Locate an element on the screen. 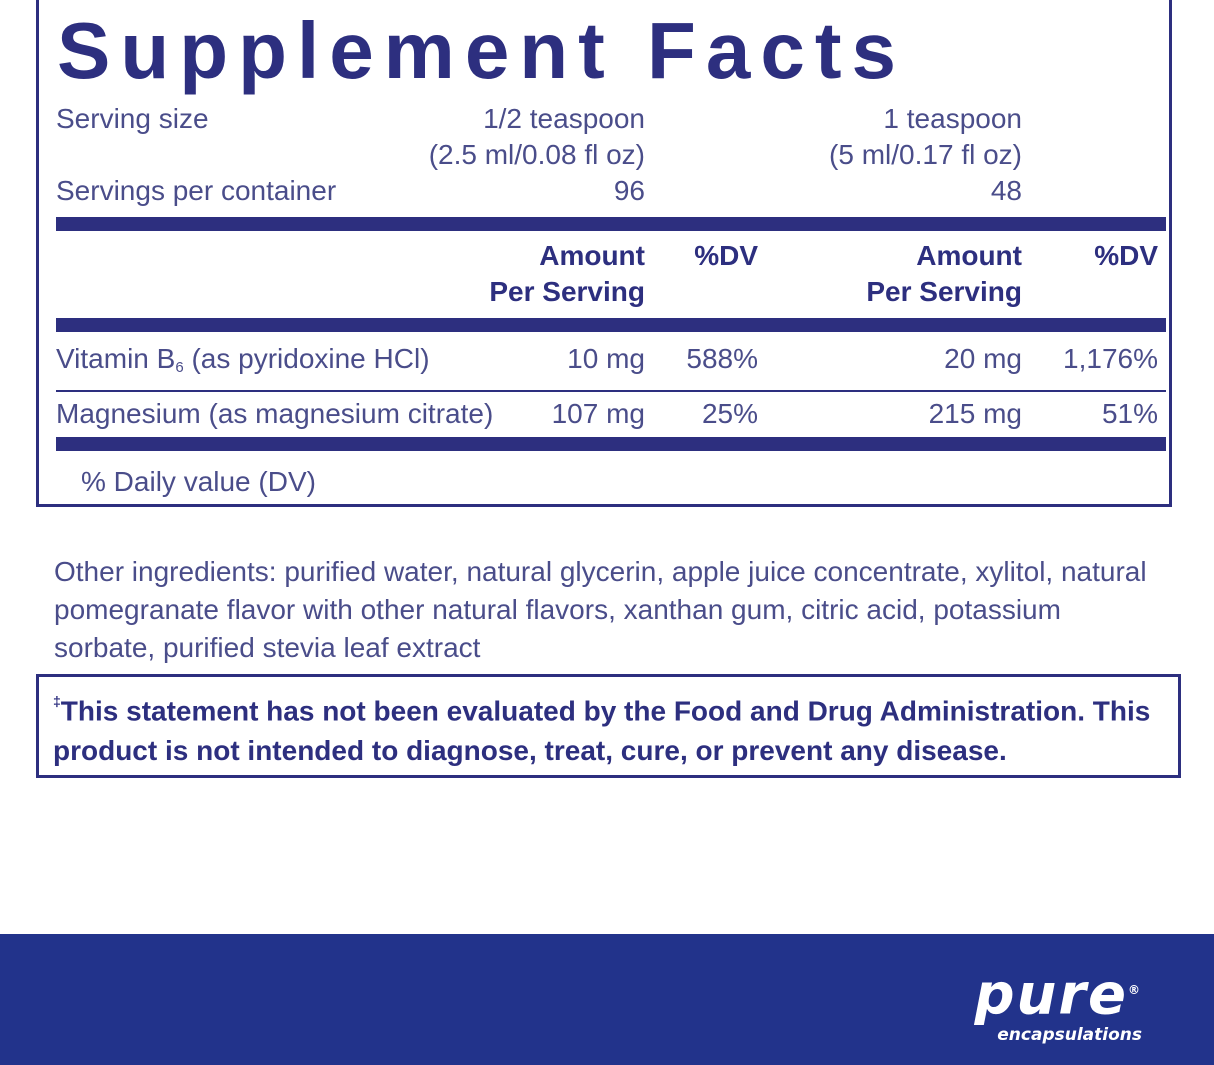  nutrient-name: Vitamin B6 (as pyridoxine HCl) is located at coordinates (243, 359).